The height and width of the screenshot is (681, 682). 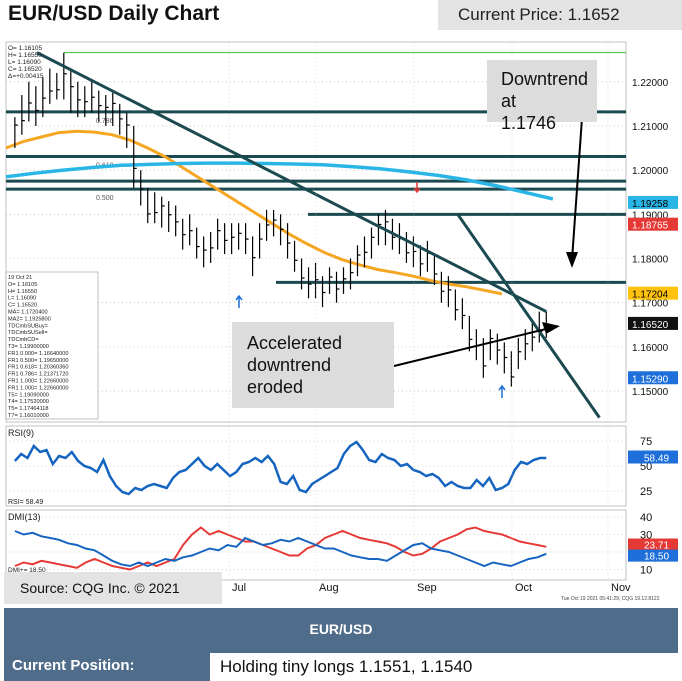 I want to click on info-box-line: TDCmbSUSell=, so click(x=28, y=333).